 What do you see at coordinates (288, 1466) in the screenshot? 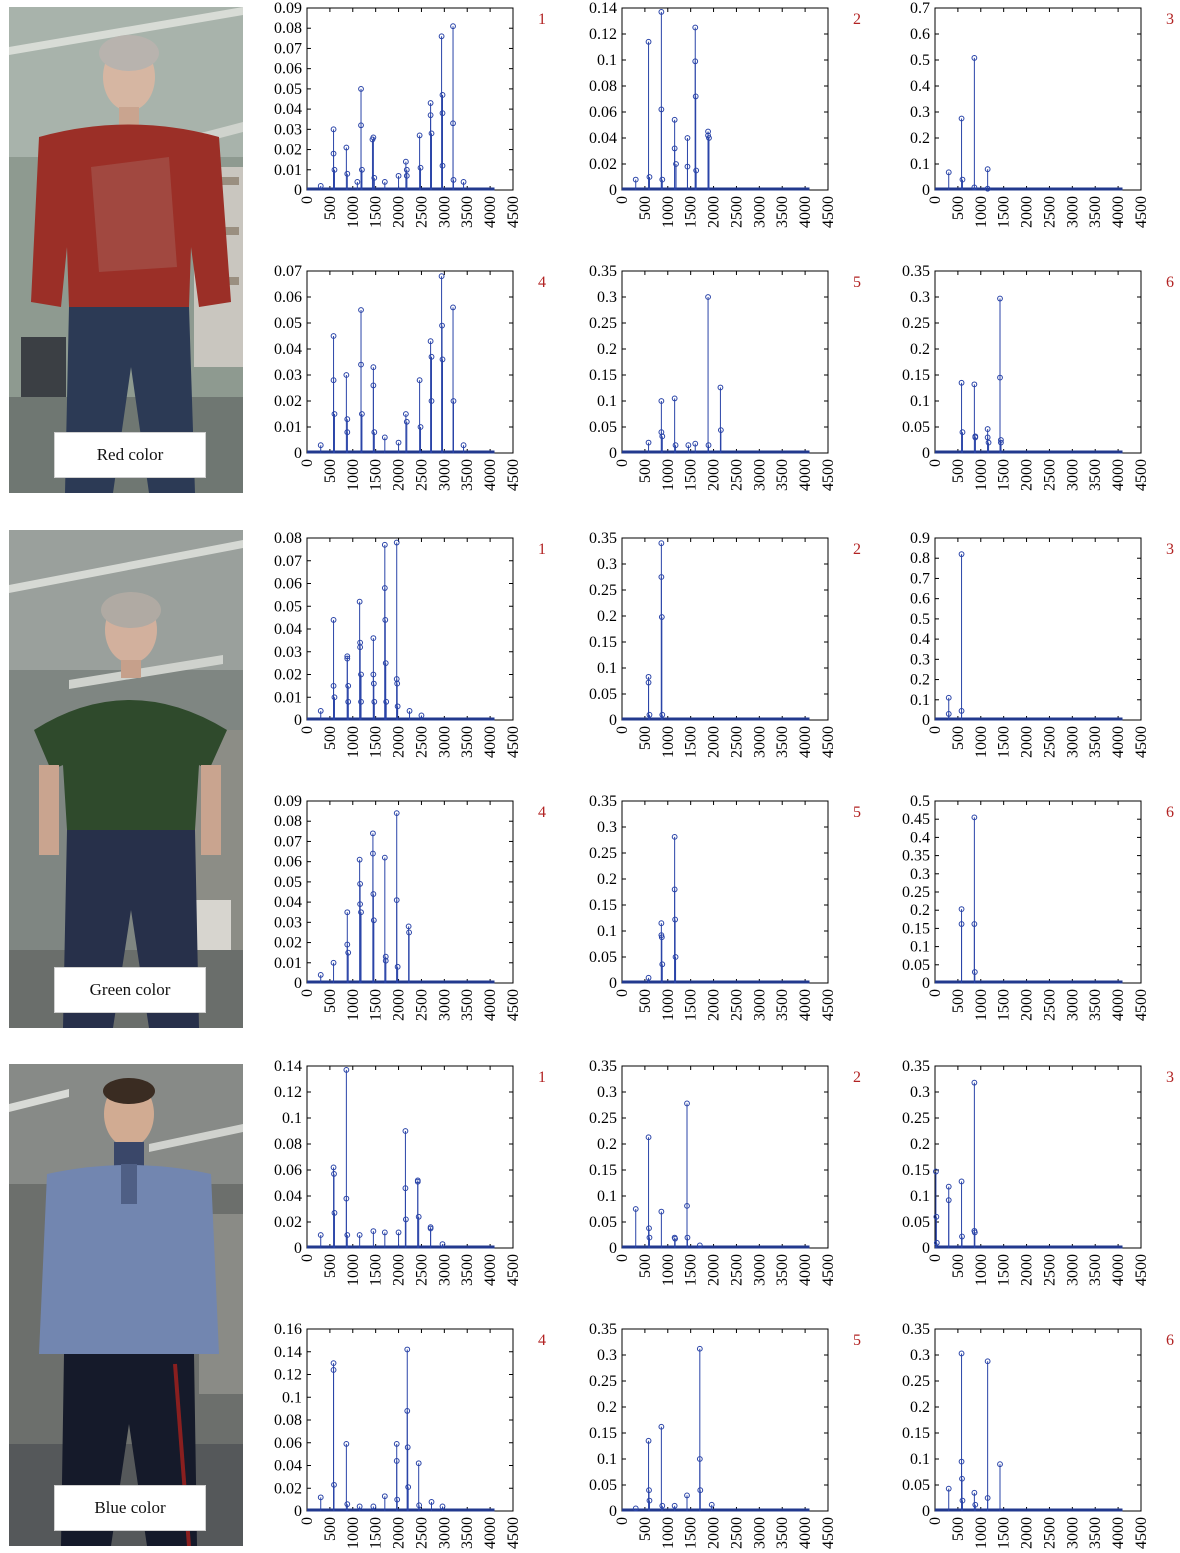
I see `y-tick-label: 0.04` at bounding box center [288, 1466].